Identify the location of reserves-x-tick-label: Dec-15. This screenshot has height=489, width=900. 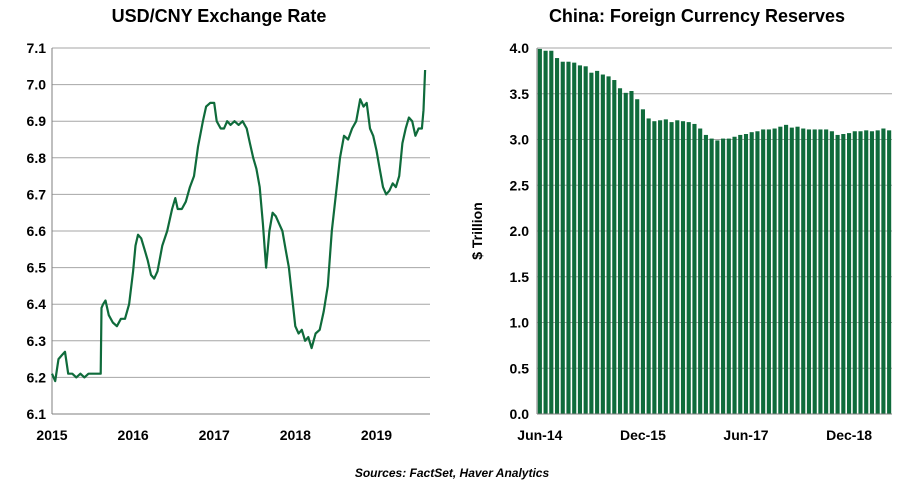
(643, 435).